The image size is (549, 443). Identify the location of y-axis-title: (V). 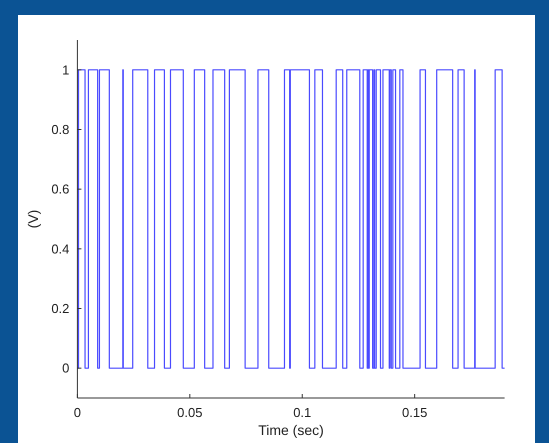
(33, 219).